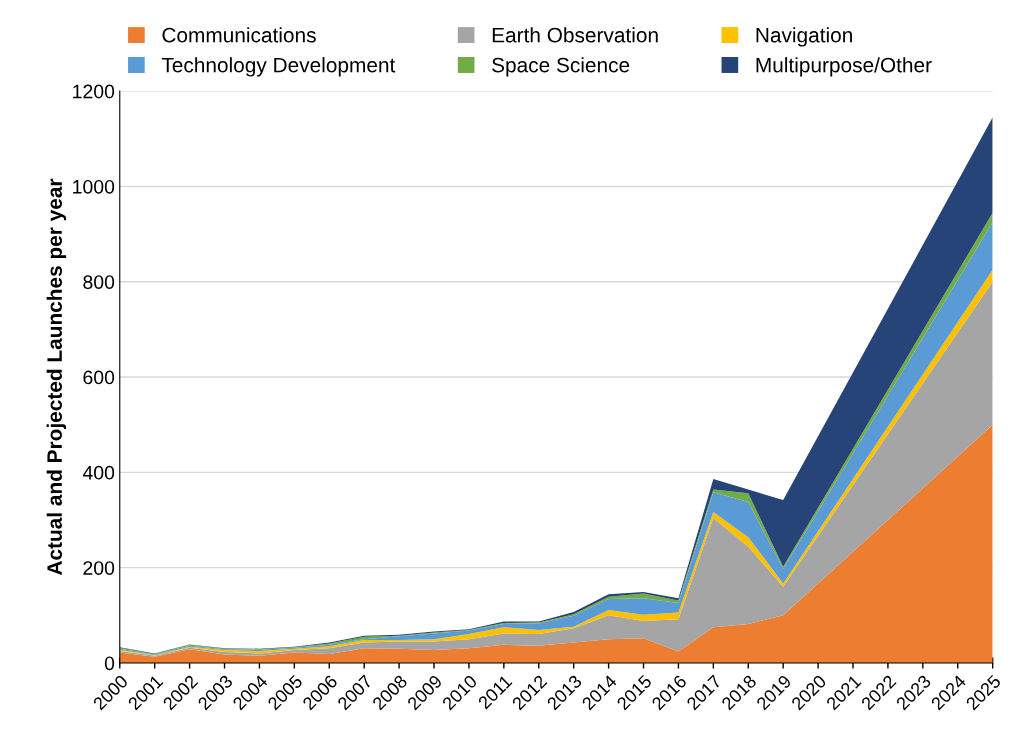 This screenshot has width=1015, height=735. Describe the element at coordinates (56, 377) in the screenshot. I see `y-axis-title: Actual and Projected Launches per year` at that location.